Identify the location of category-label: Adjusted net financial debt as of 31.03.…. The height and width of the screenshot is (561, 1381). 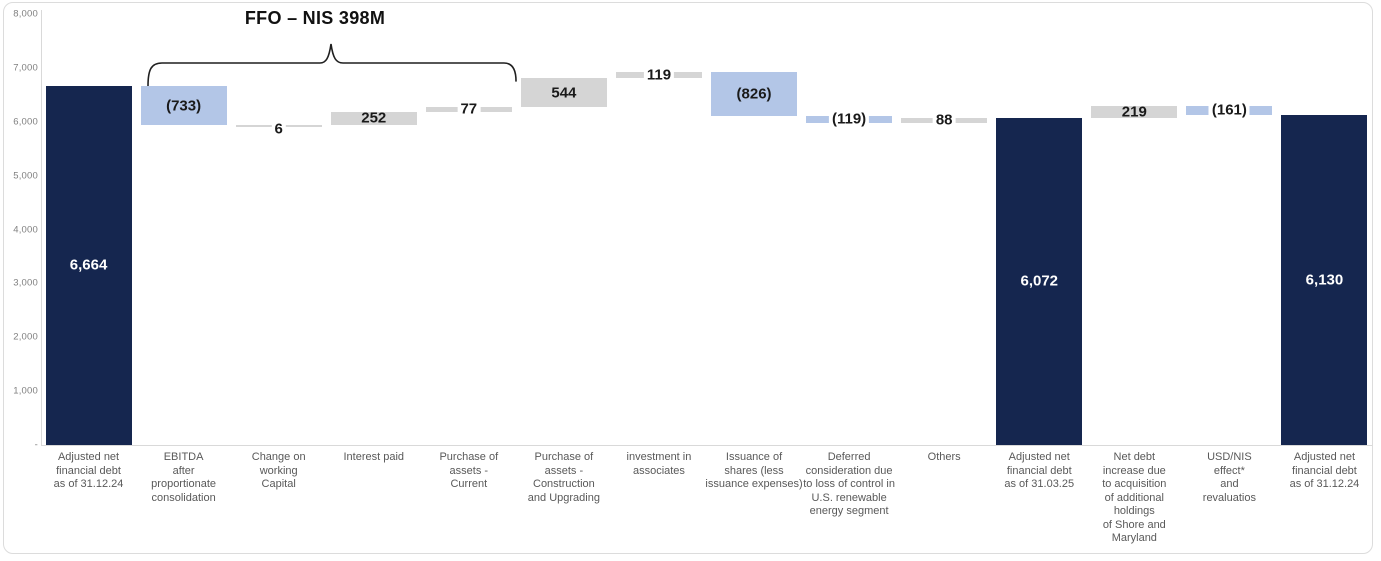
(1039, 470).